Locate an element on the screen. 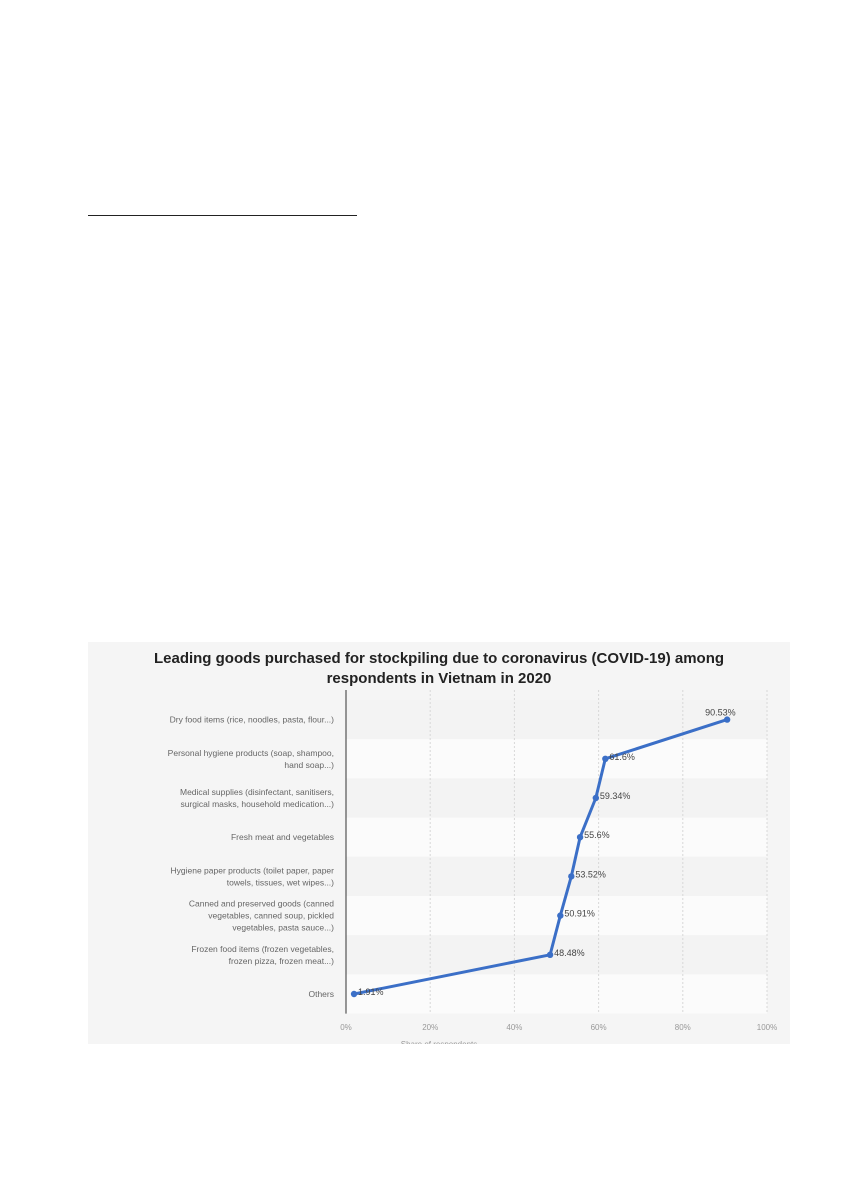 This screenshot has height=1191, width=841. category-label: surgical masks, household medication...) is located at coordinates (257, 804).